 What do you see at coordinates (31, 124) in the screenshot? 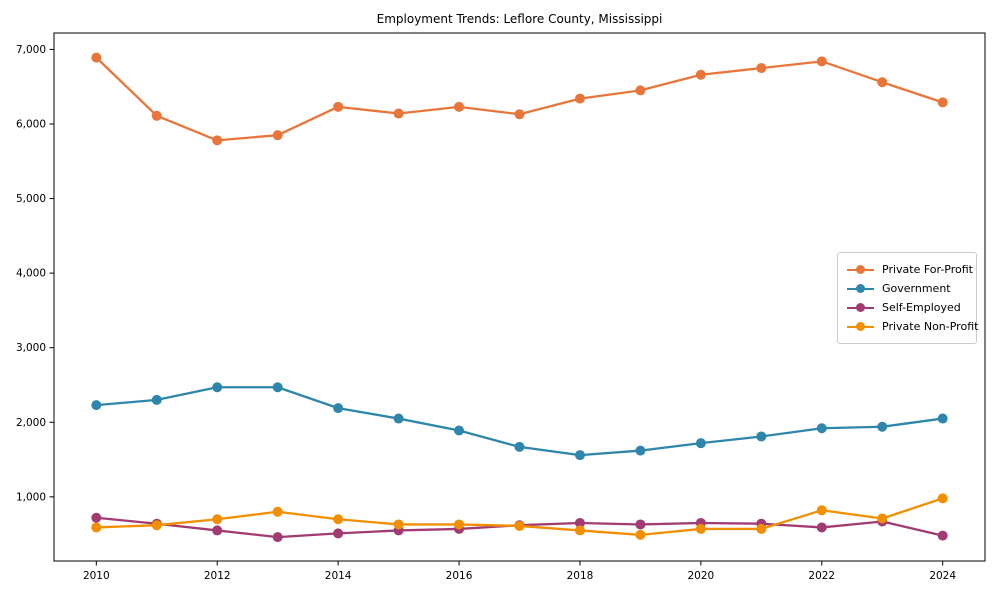
I see `y-axis-tick-label: 6,000` at bounding box center [31, 124].